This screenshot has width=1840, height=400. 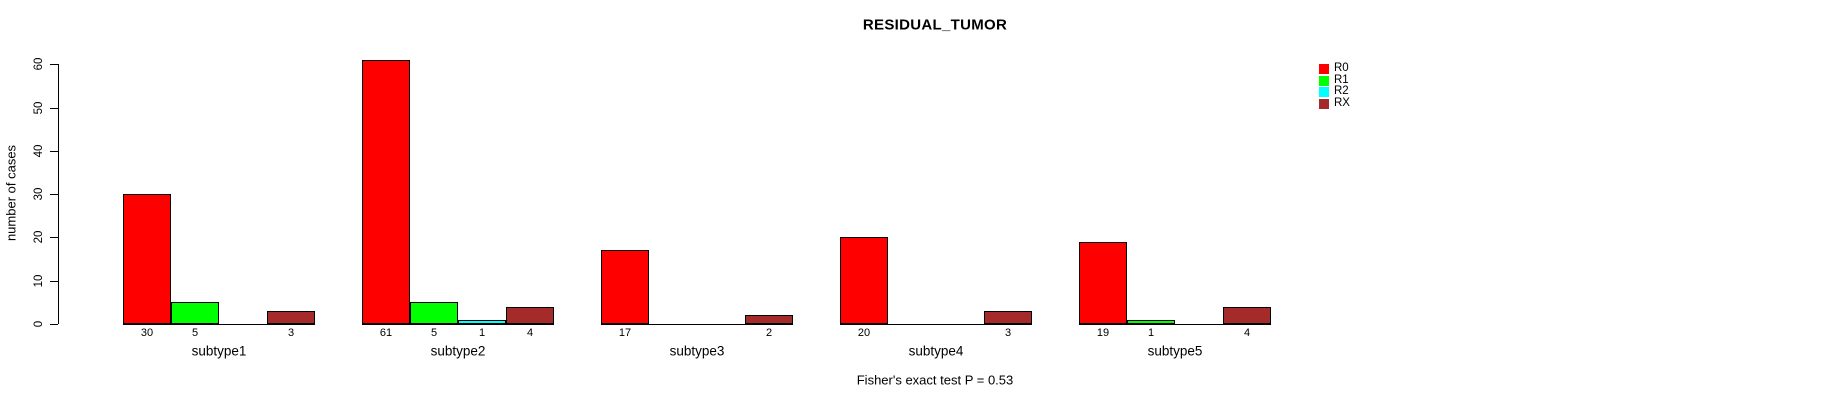 What do you see at coordinates (458, 351) in the screenshot?
I see `category-label-subtype2: subtype2` at bounding box center [458, 351].